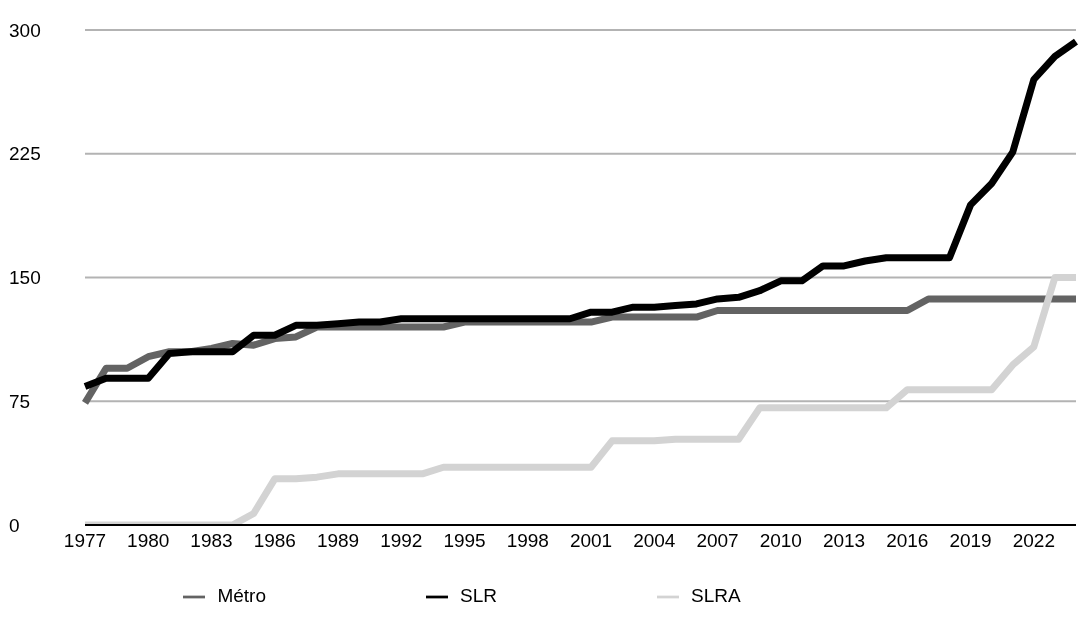 Image resolution: width=1078 pixels, height=630 pixels. What do you see at coordinates (211, 540) in the screenshot?
I see `x-tick-label: 1983` at bounding box center [211, 540].